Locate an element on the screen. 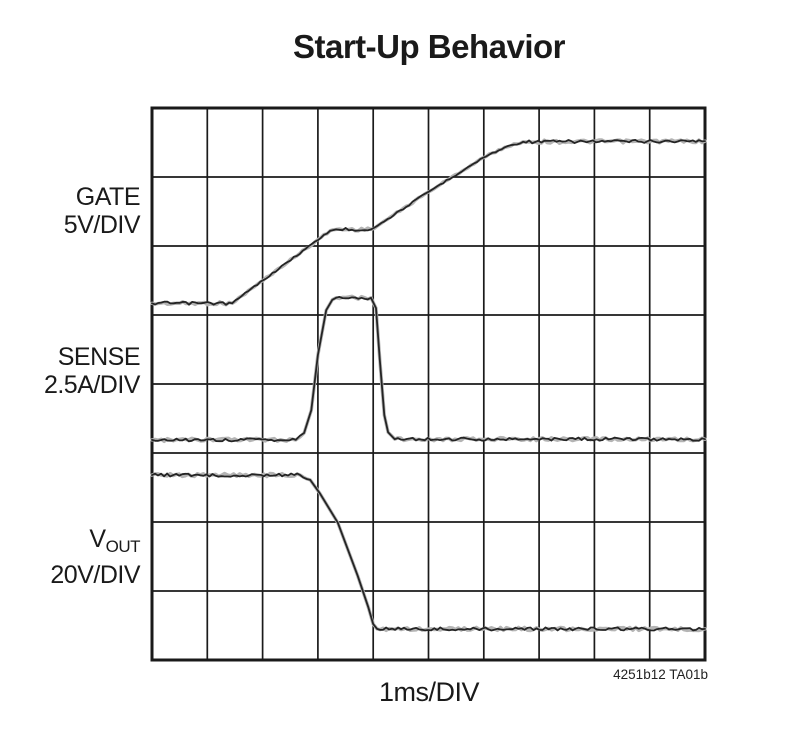 The height and width of the screenshot is (737, 797). chart-title: Start-Up Behavior is located at coordinates (429, 46).